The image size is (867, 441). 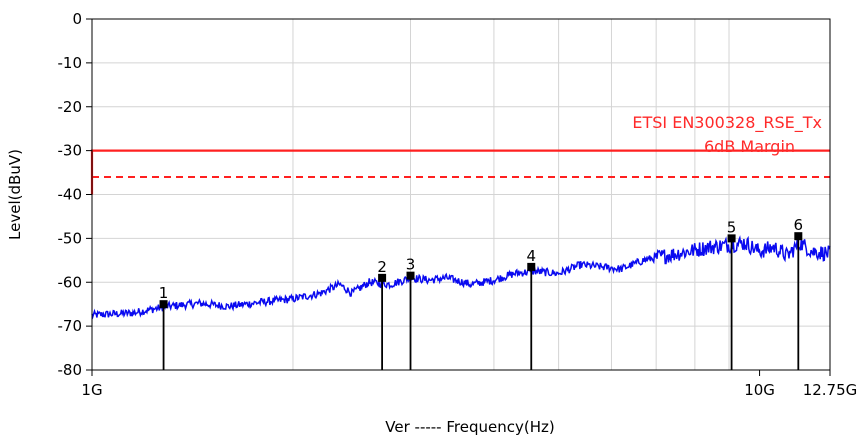 I want to click on y-tick-label: -80, so click(x=70, y=370).